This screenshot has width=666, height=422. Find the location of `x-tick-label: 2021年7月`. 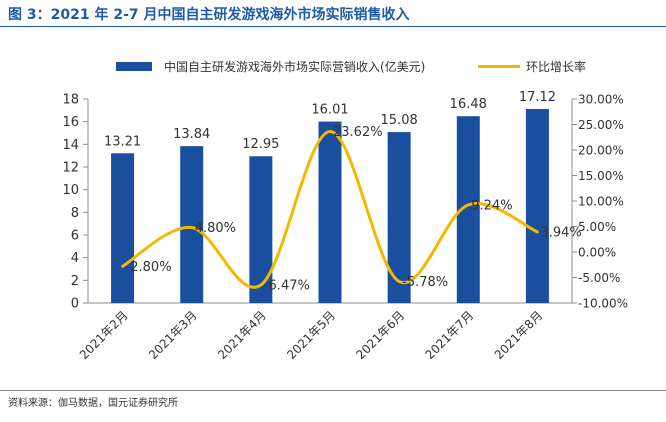

x-tick-label: 2021年7月 is located at coordinates (450, 335).